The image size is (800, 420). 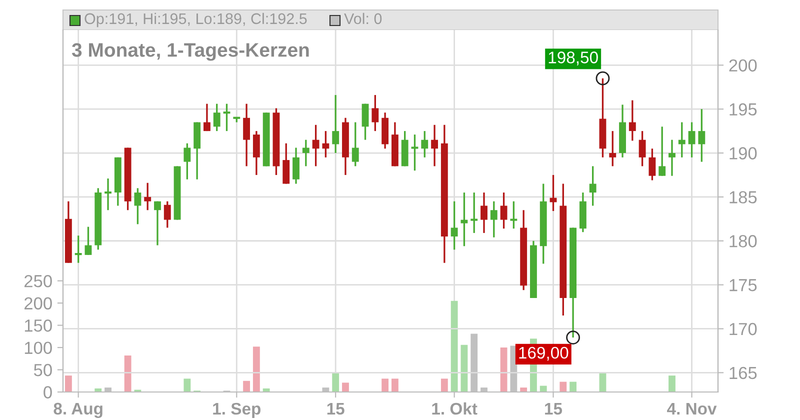 I want to click on text: Op:191, Hi:195, Lo:189, Cl:192.5, so click(x=195, y=20).